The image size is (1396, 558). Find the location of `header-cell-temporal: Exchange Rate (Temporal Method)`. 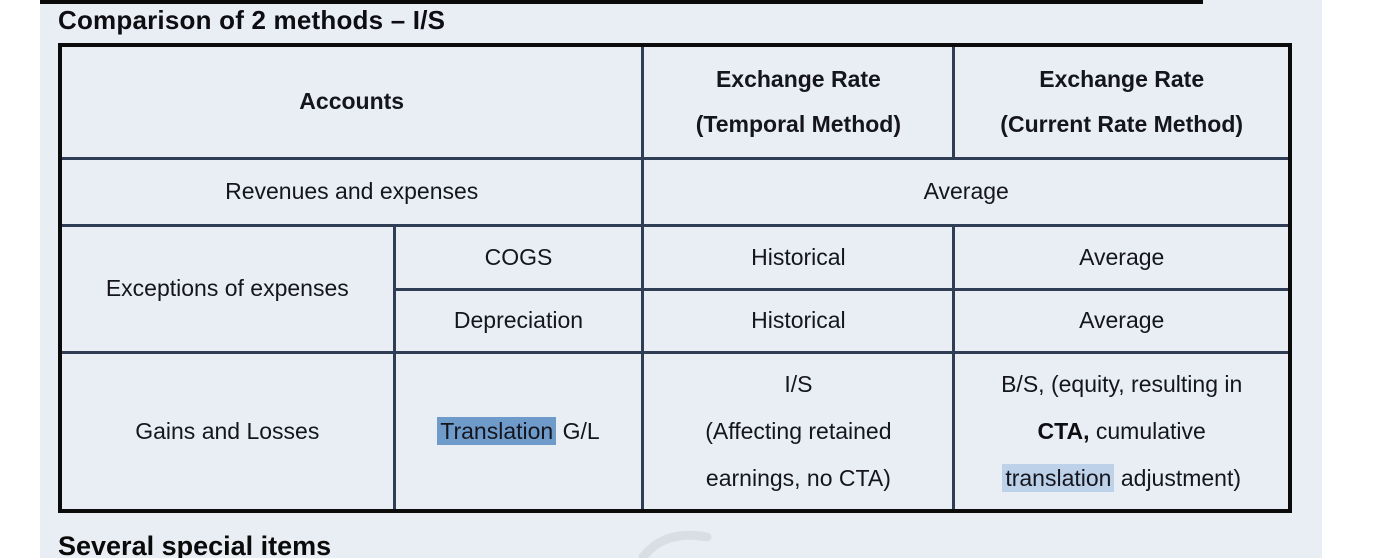

header-cell-temporal: Exchange Rate (Temporal Method) is located at coordinates (798, 101).